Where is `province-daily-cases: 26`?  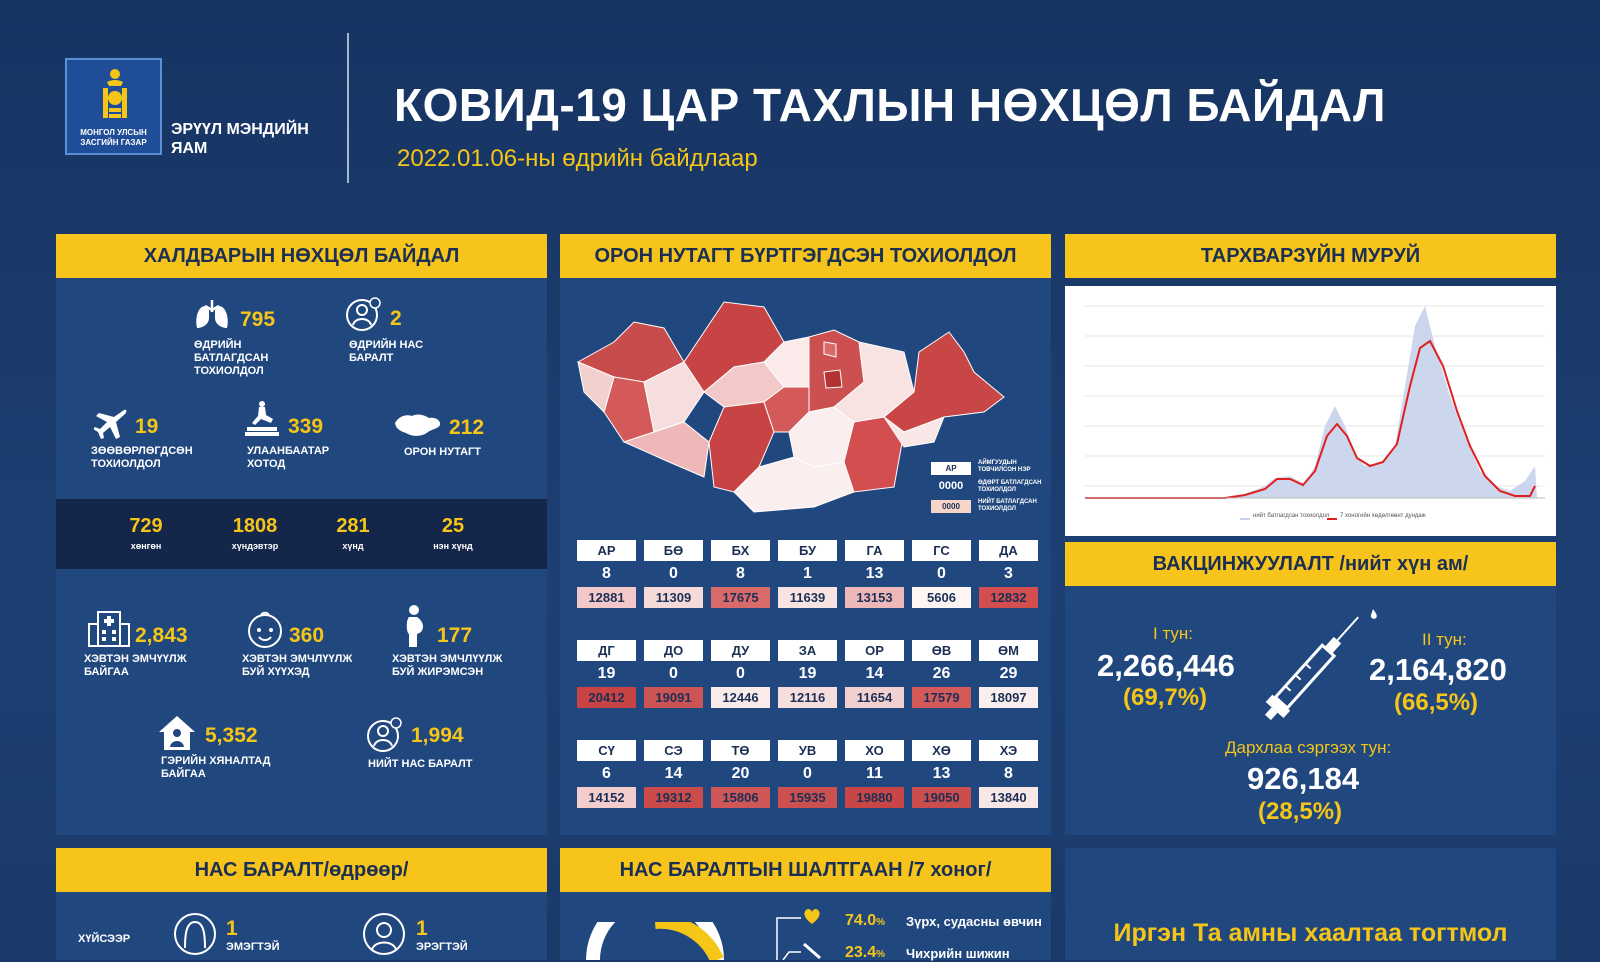 province-daily-cases: 26 is located at coordinates (941, 673).